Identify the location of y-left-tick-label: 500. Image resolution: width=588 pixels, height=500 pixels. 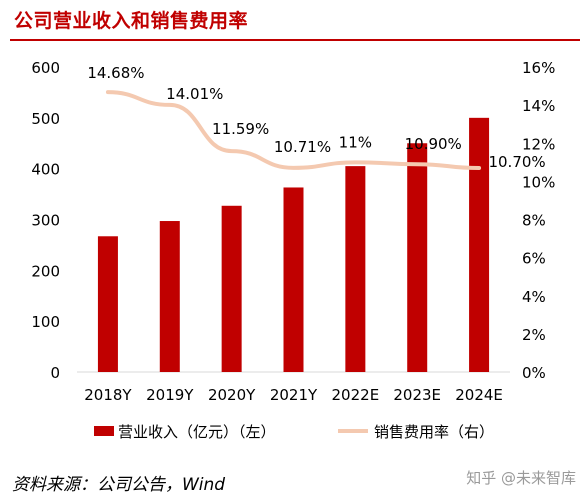
(45, 119).